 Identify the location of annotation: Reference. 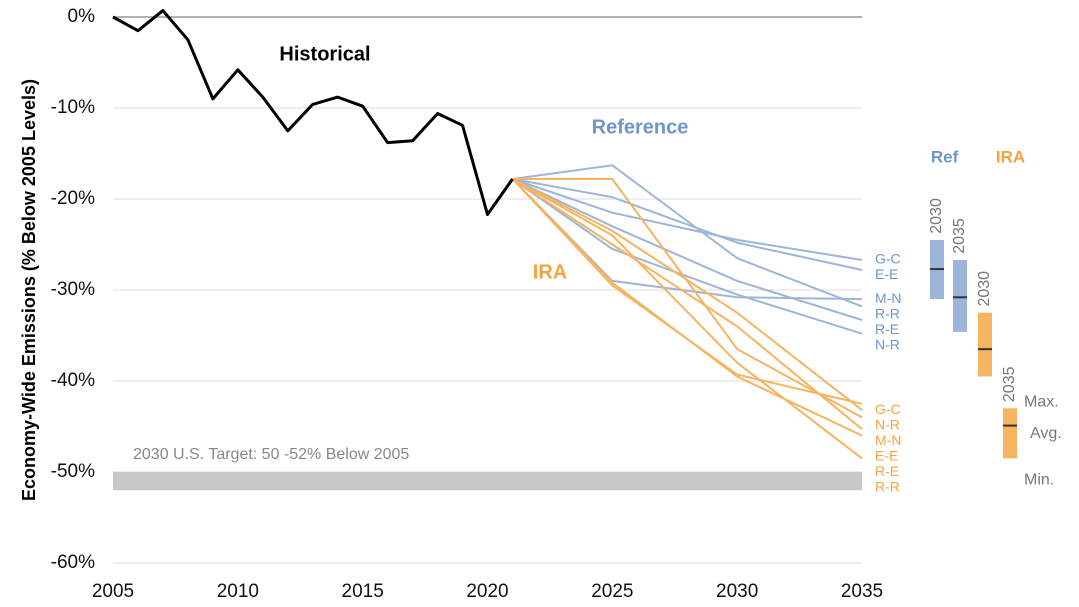
(640, 127).